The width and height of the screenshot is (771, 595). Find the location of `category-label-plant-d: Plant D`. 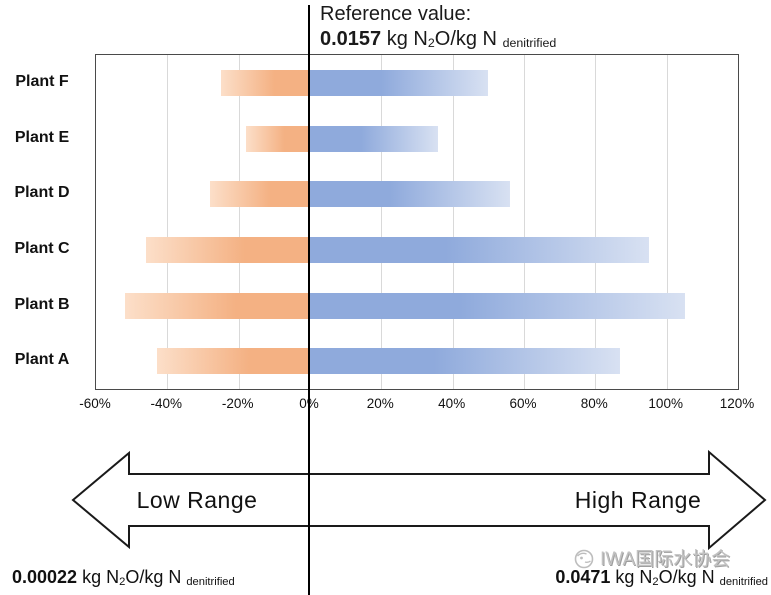

category-label-plant-d: Plant D is located at coordinates (42, 193).